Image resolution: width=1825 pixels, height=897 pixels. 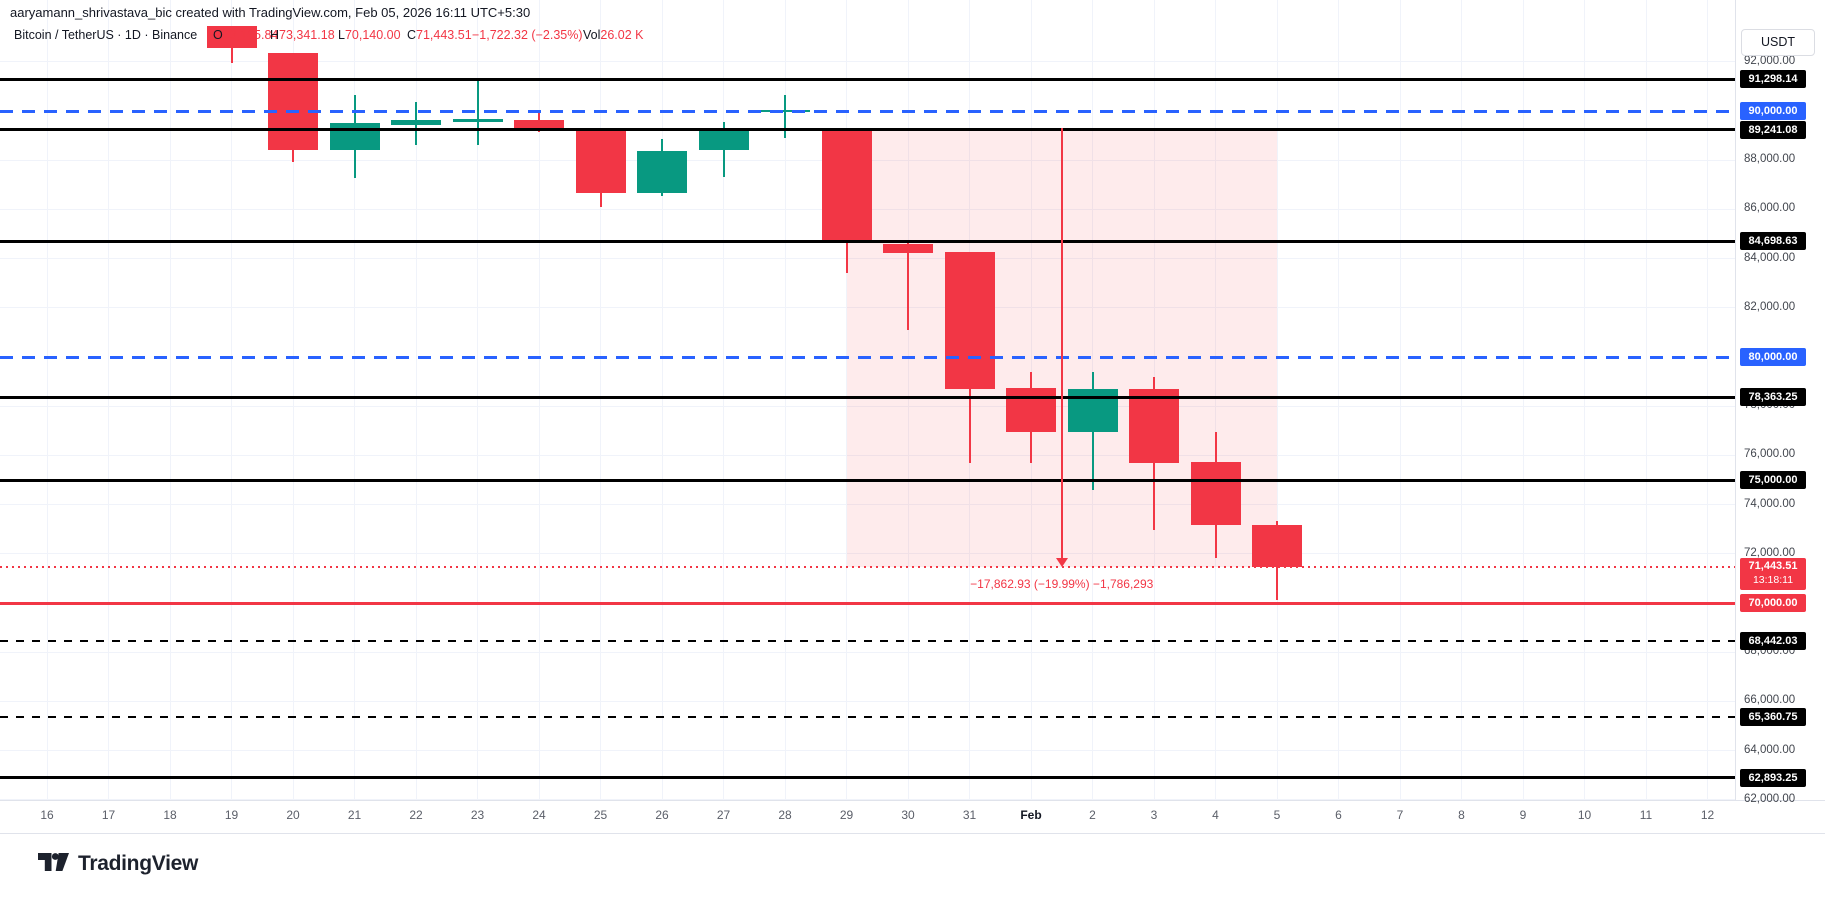 What do you see at coordinates (785, 815) in the screenshot?
I see `time-axis-label-28: 28` at bounding box center [785, 815].